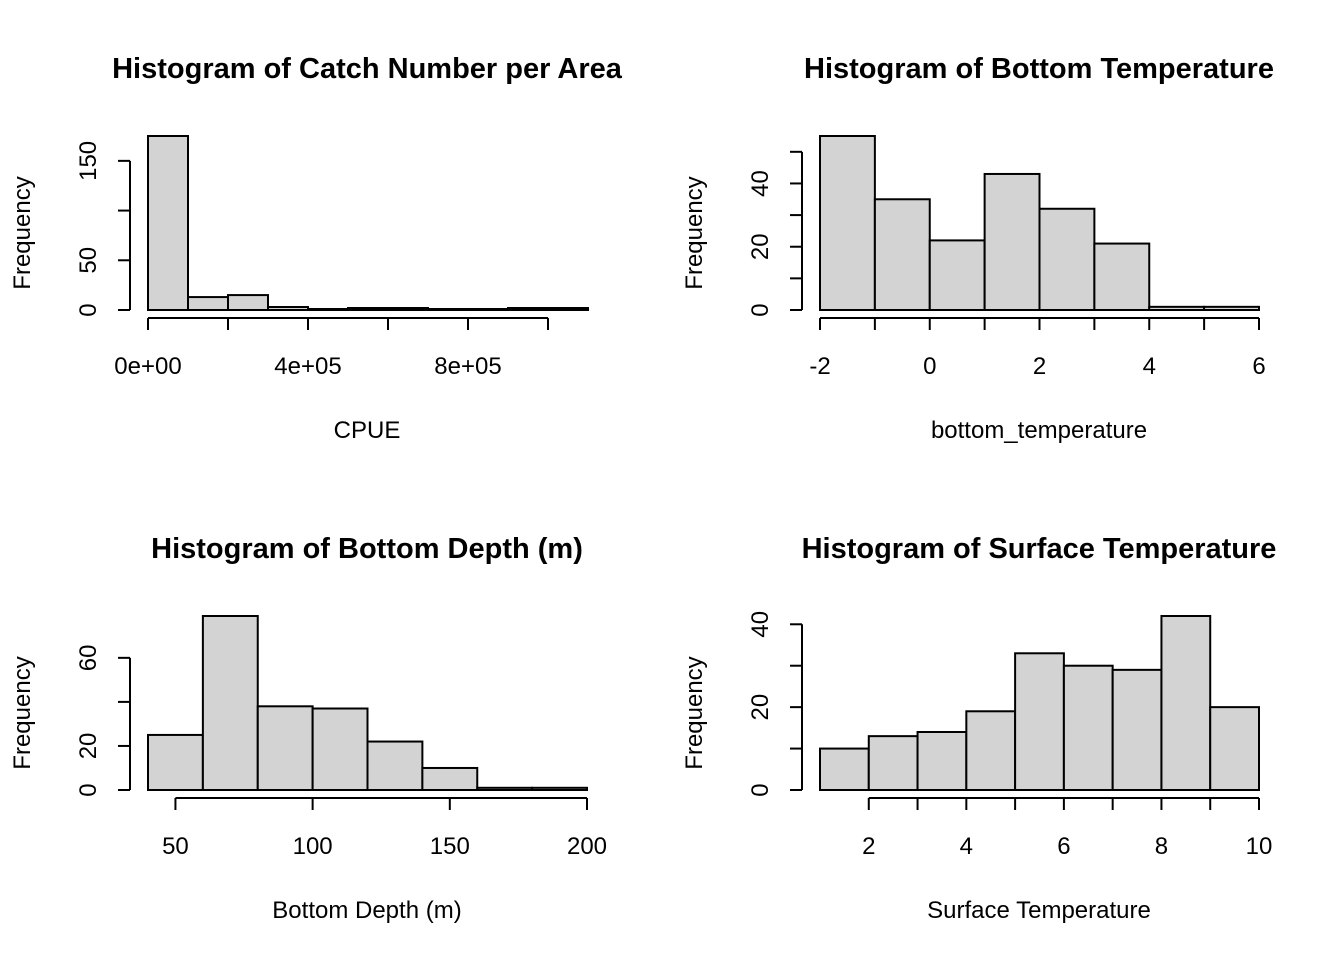 Image resolution: width=1344 pixels, height=965 pixels. Describe the element at coordinates (587, 846) in the screenshot. I see `panel-3-x-tick-label-4: 200` at that location.